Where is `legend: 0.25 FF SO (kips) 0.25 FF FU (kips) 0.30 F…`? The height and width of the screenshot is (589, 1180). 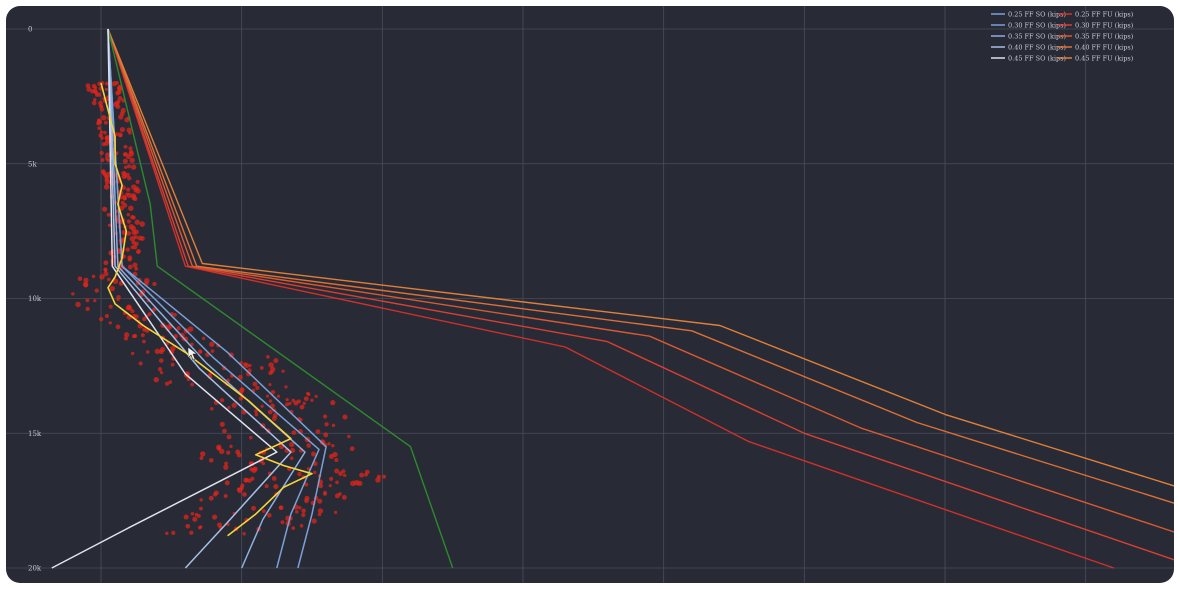 legend: 0.25 FF SO (kips) 0.25 FF FU (kips) 0.30 F… is located at coordinates (1062, 36).